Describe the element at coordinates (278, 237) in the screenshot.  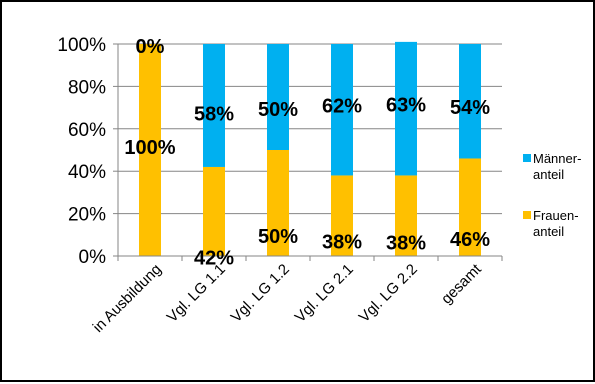
I see `data-label-women: 50%` at that location.